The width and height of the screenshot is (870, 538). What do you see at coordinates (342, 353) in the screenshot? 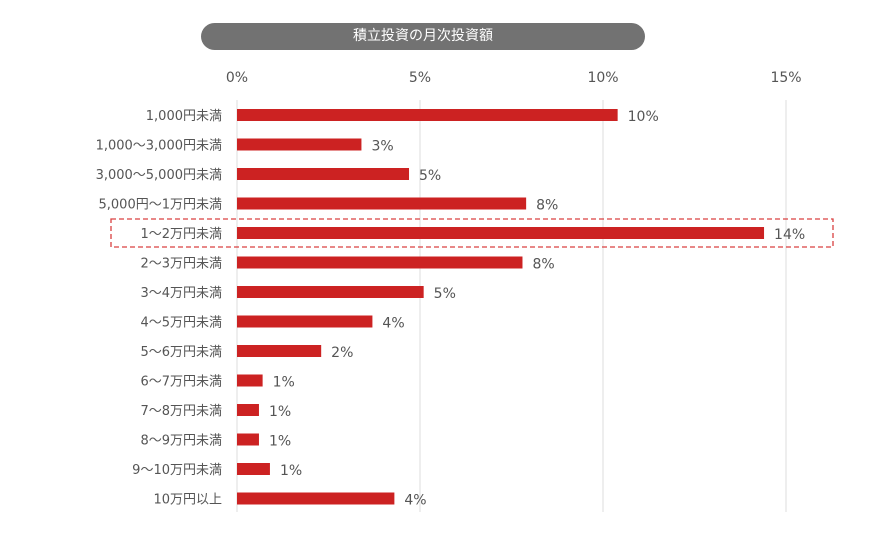
I see `data-label: 2%` at bounding box center [342, 353].